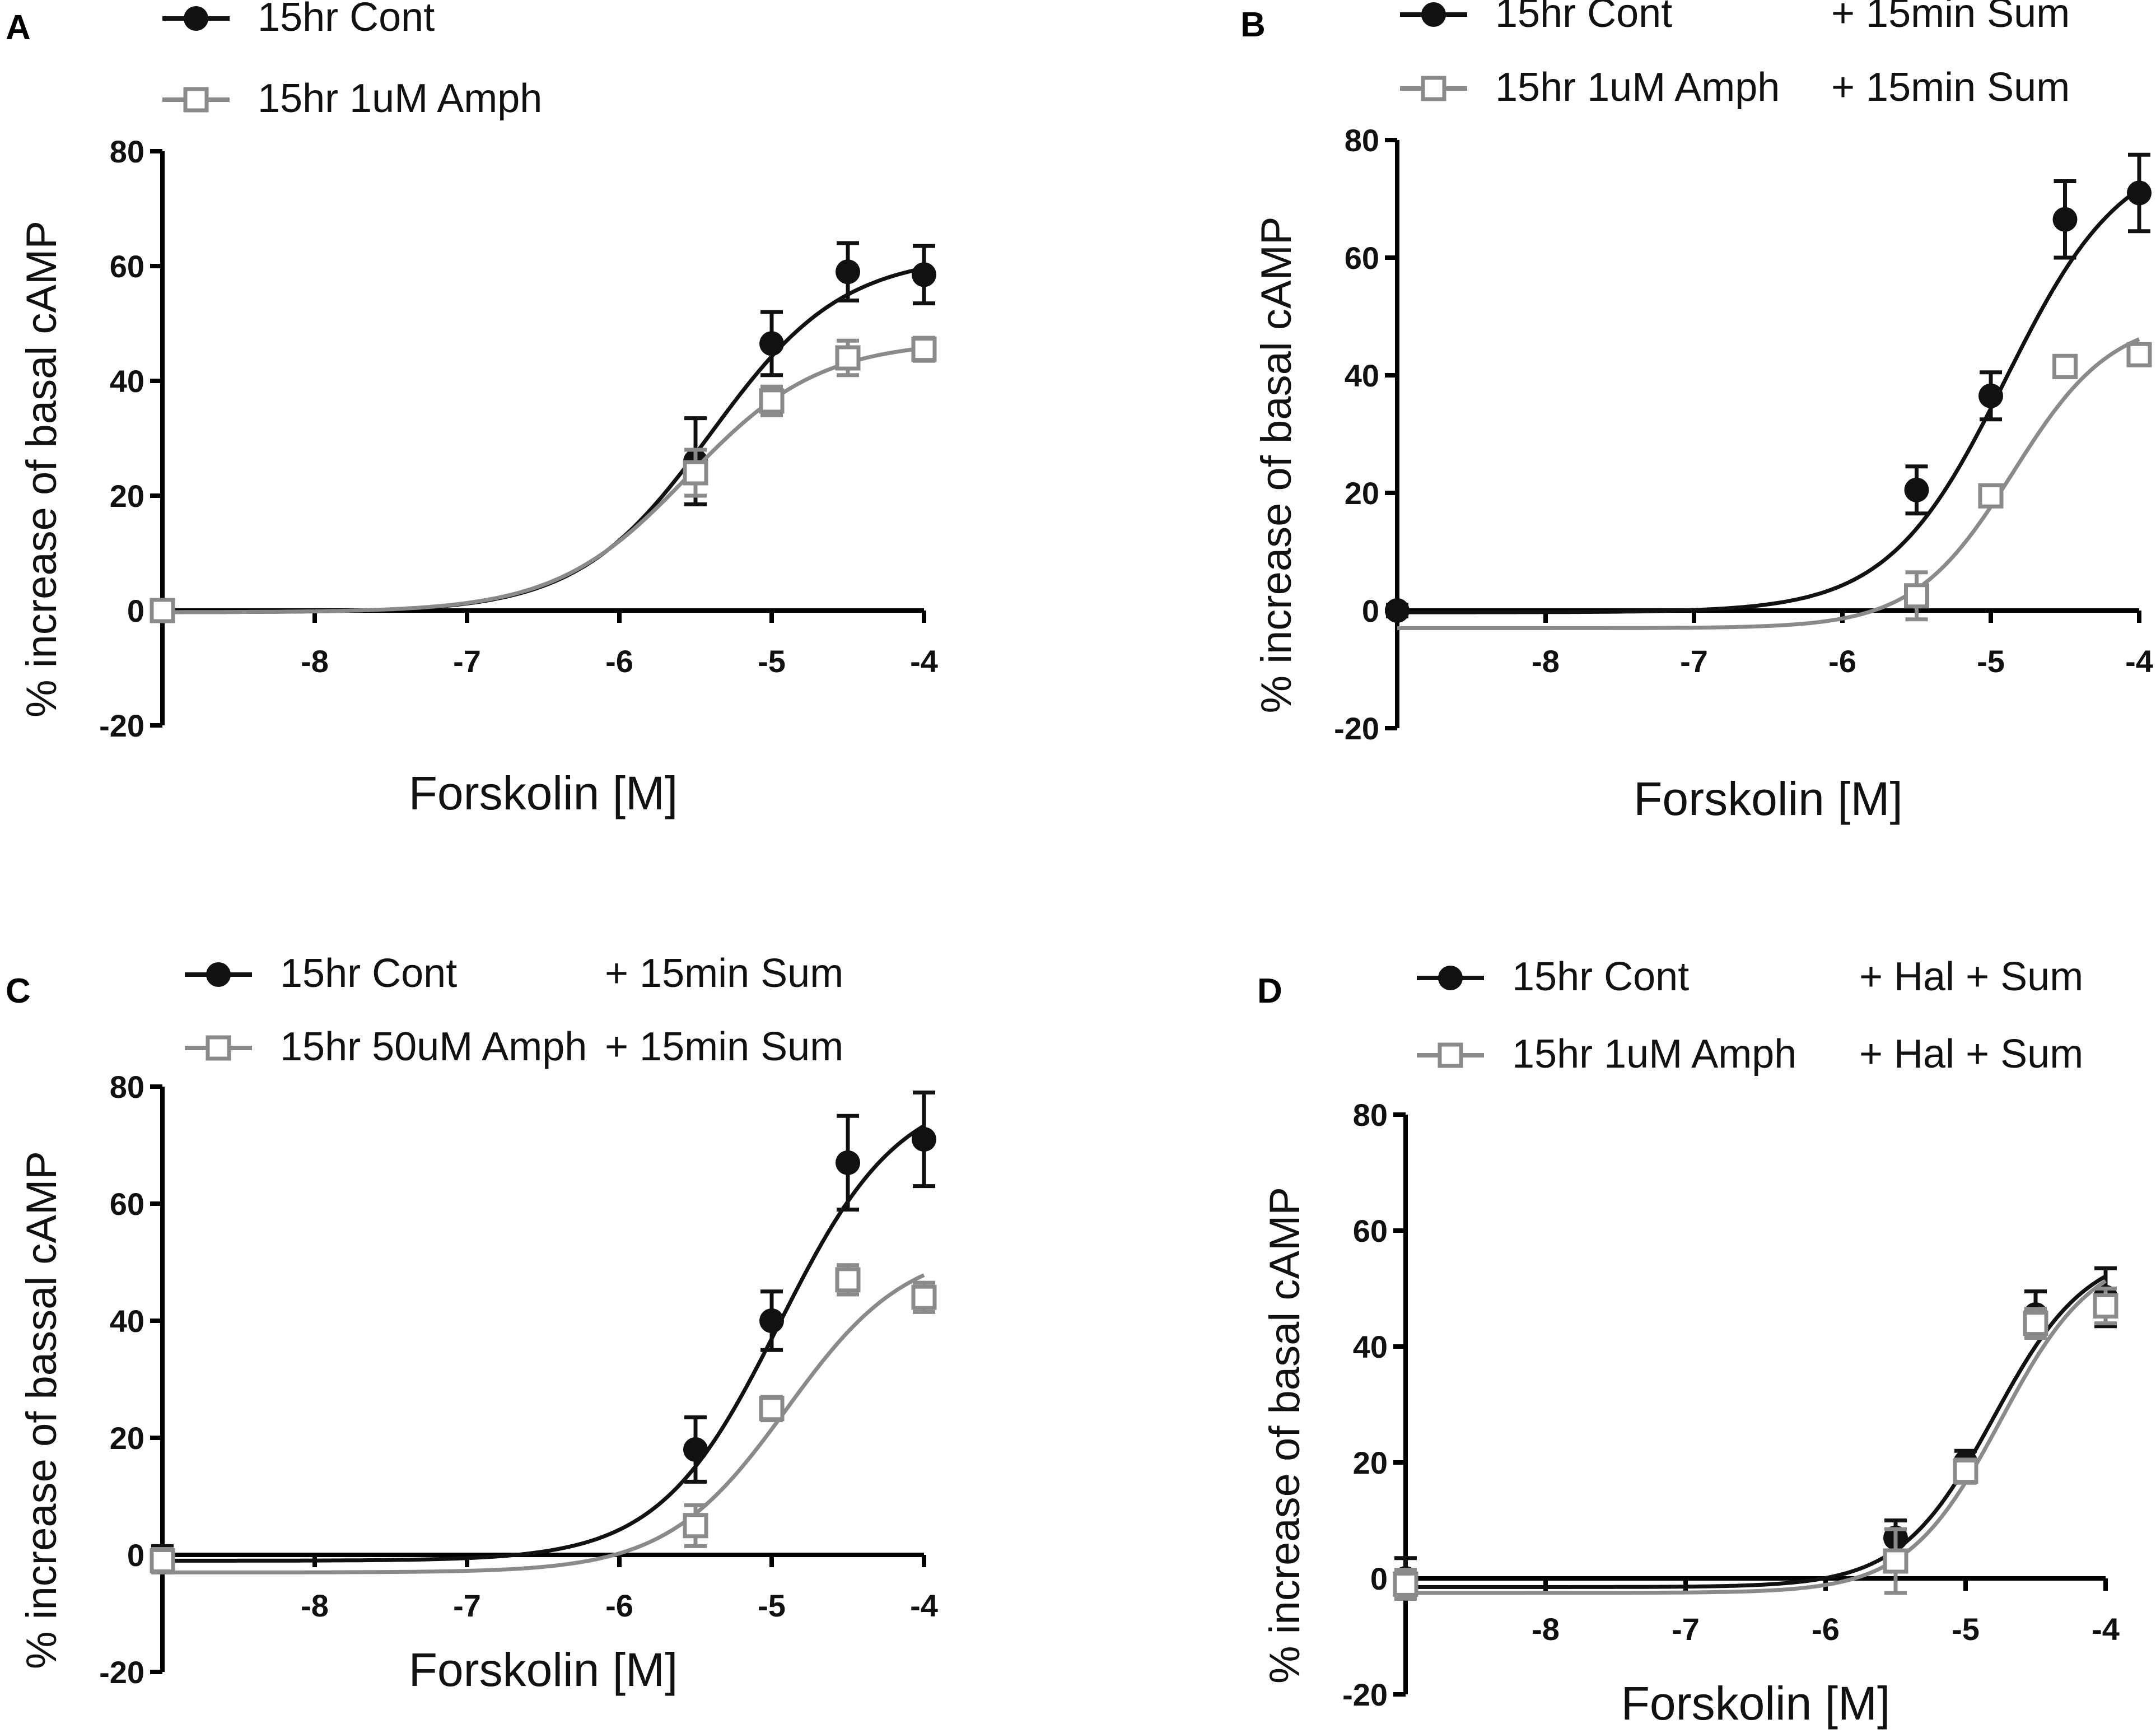  What do you see at coordinates (1971, 1054) in the screenshot?
I see `legend-suffix: + Hal + Sum` at bounding box center [1971, 1054].